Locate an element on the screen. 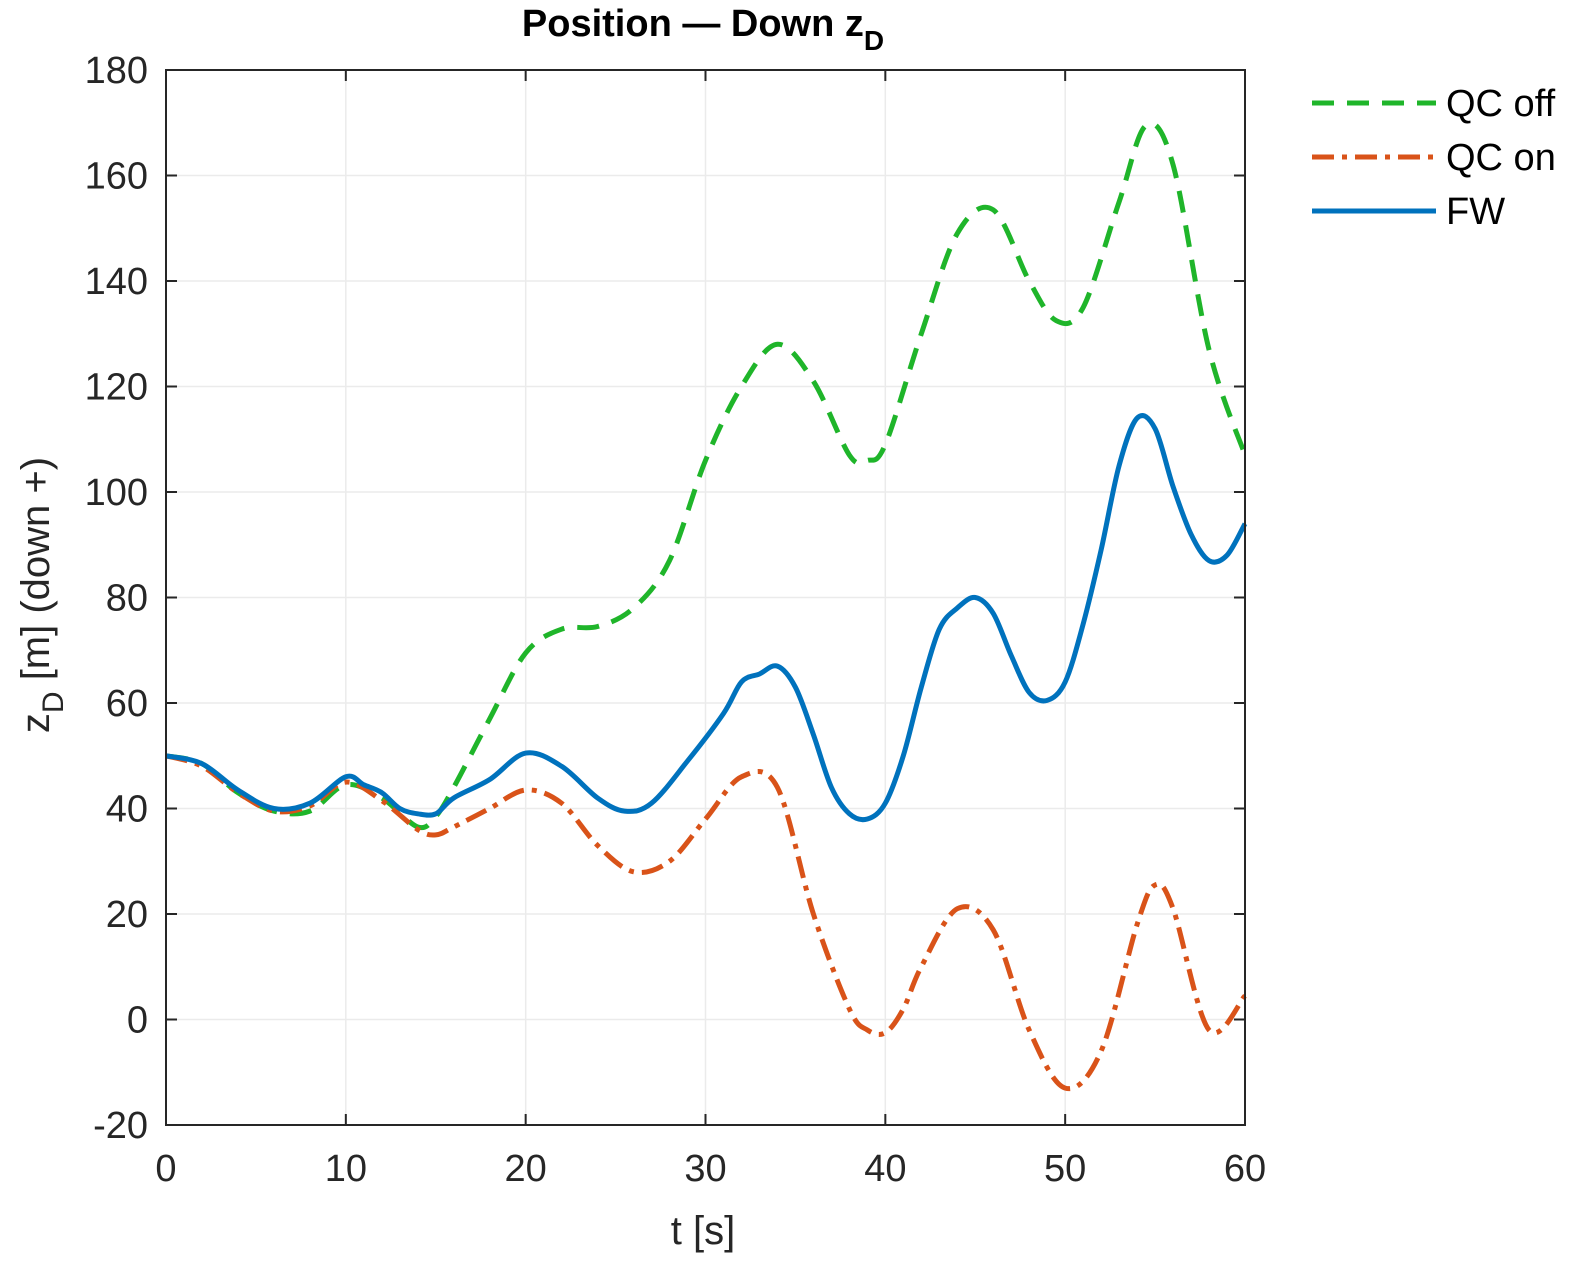  x-tick-labels: 0 10 20 30 40 50 60 is located at coordinates (710, 1169).